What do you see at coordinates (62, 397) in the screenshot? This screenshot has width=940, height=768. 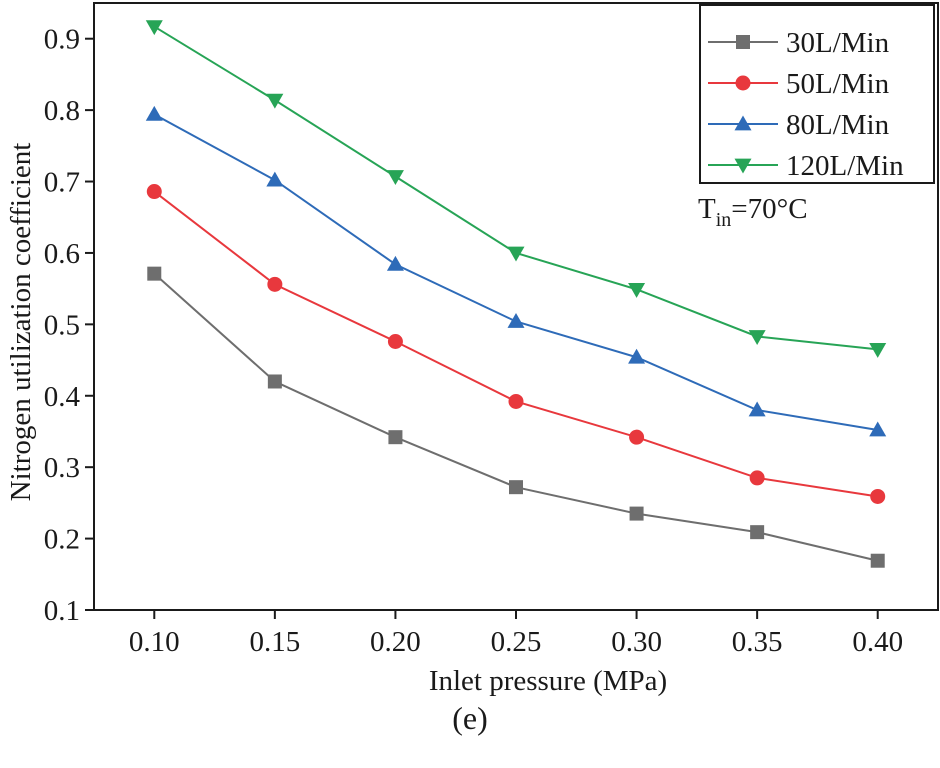 I see `y-tick-label: 0.4` at bounding box center [62, 397].